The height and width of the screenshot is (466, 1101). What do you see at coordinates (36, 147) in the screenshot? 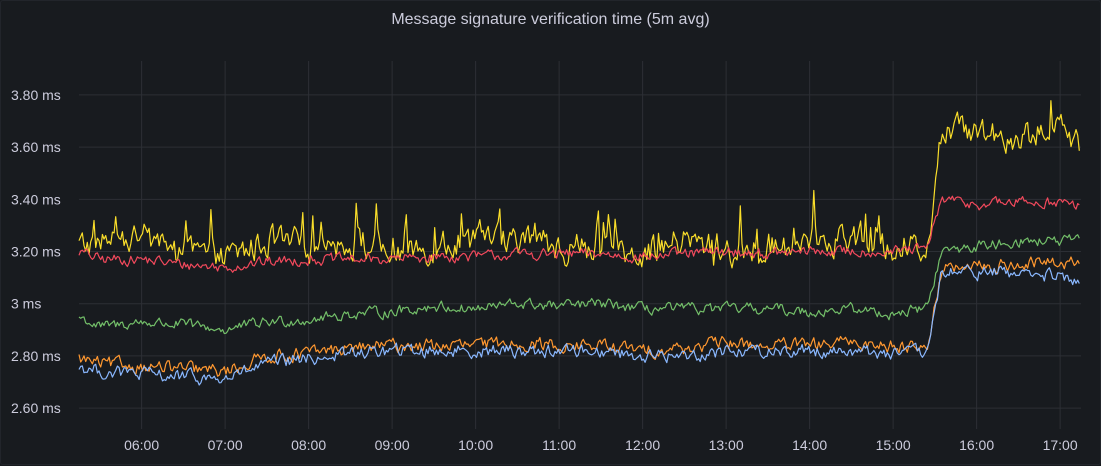
I see `y-tick-label: 3.60 ms` at bounding box center [36, 147].